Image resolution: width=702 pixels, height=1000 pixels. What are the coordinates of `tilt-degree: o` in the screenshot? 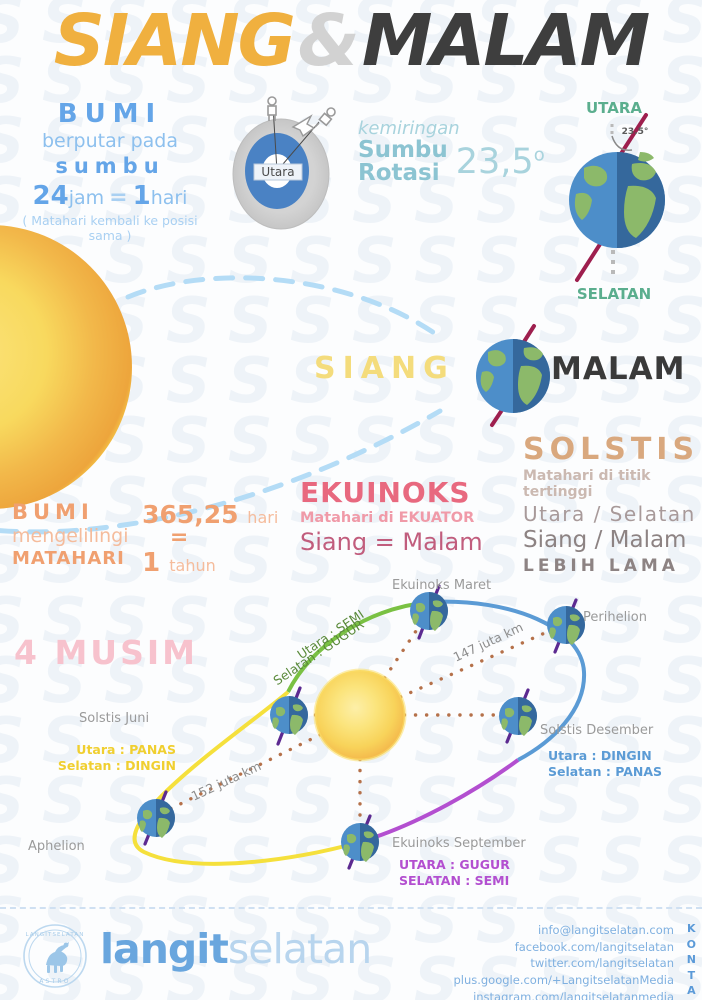 It's located at (539, 155).